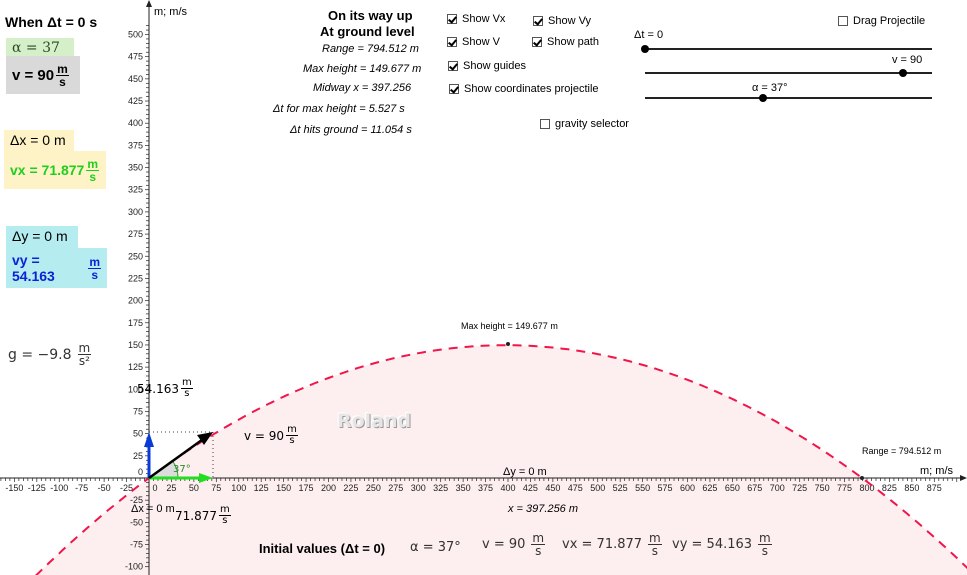 This screenshot has width=967, height=575. Describe the element at coordinates (597, 488) in the screenshot. I see `svg-text: 500` at that location.